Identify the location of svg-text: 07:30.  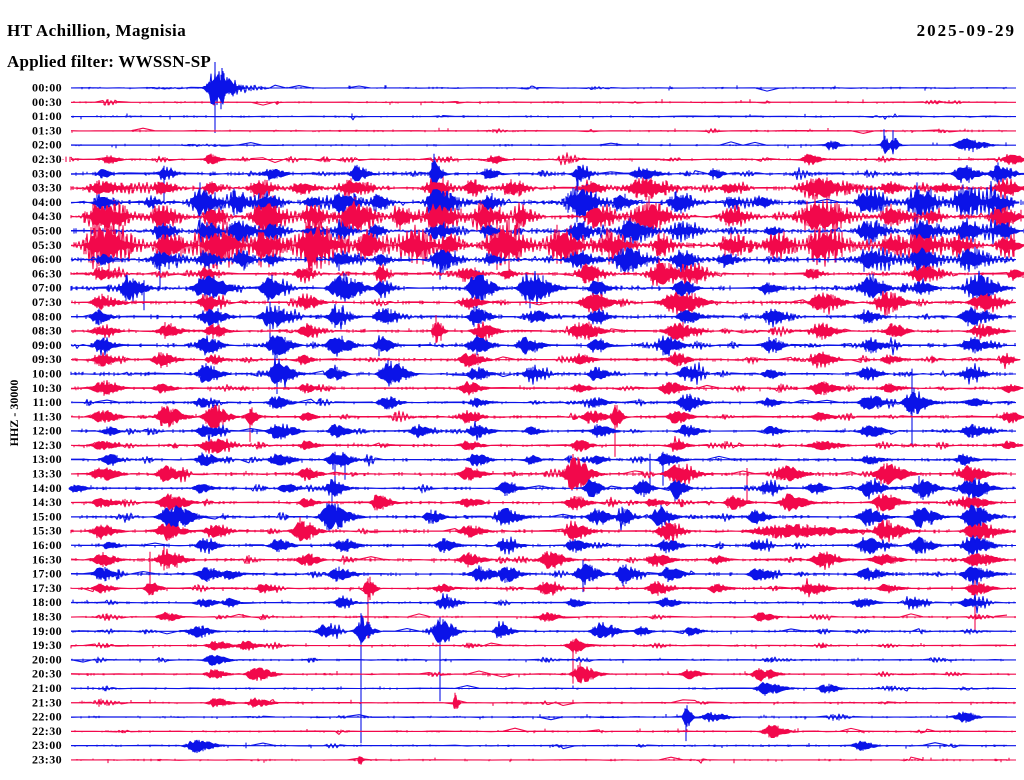
(47, 302).